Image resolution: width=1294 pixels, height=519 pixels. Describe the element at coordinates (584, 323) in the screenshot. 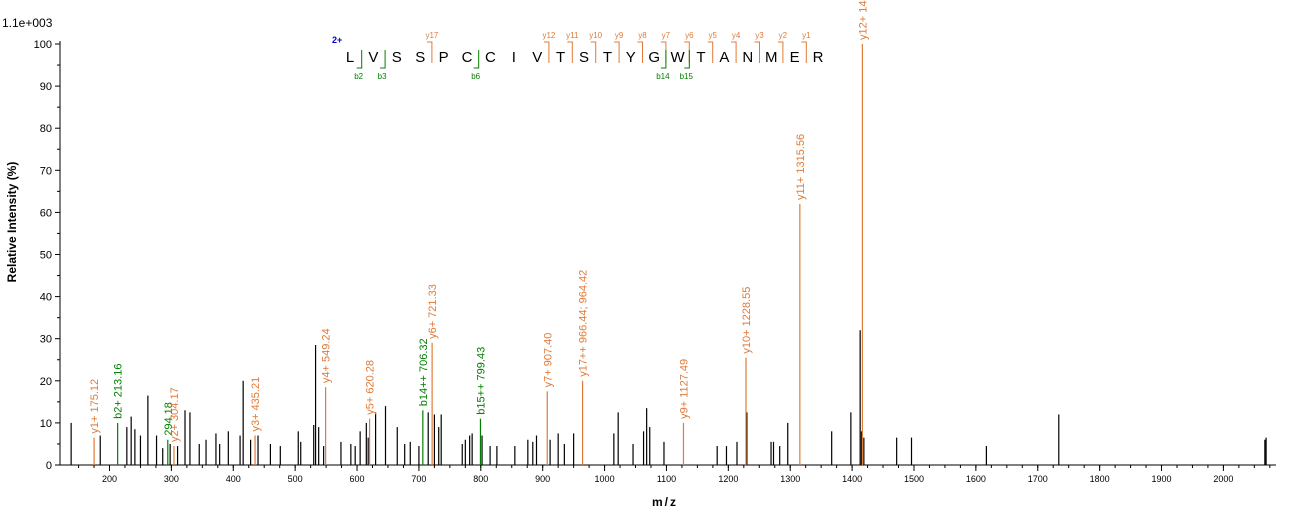

I see `peak-label: y17++ 966.44; 964.42` at that location.